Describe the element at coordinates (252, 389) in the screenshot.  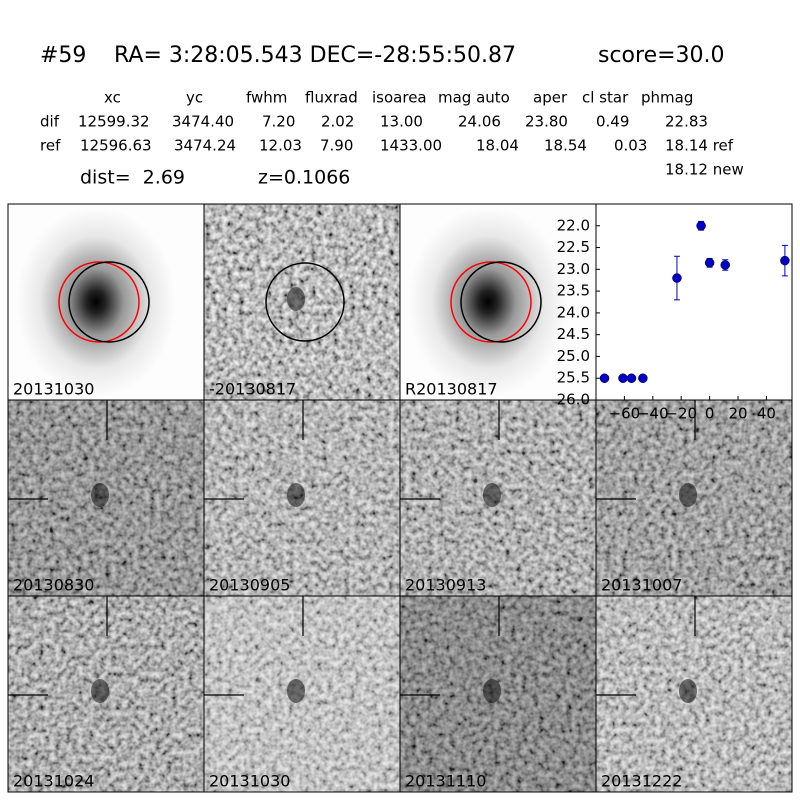
I see `panel-label: -20130817` at that location.